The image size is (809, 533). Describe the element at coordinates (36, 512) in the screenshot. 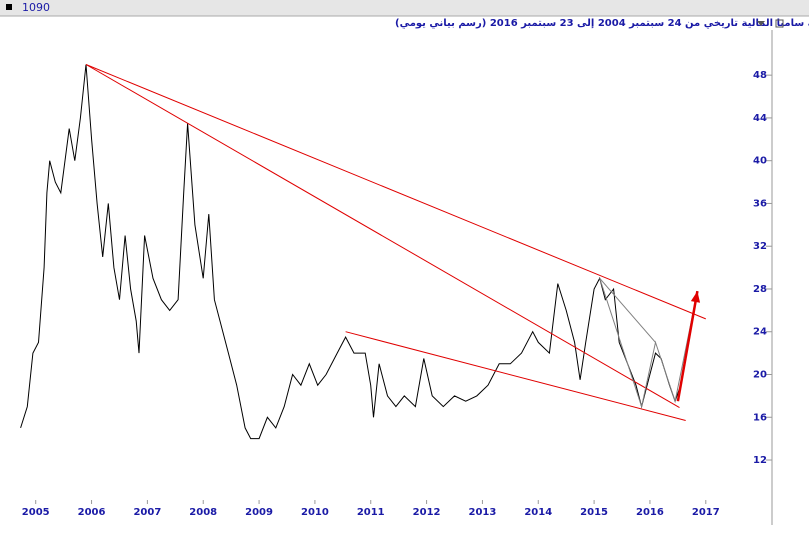

I see `x-tick-label: 2005` at that location.